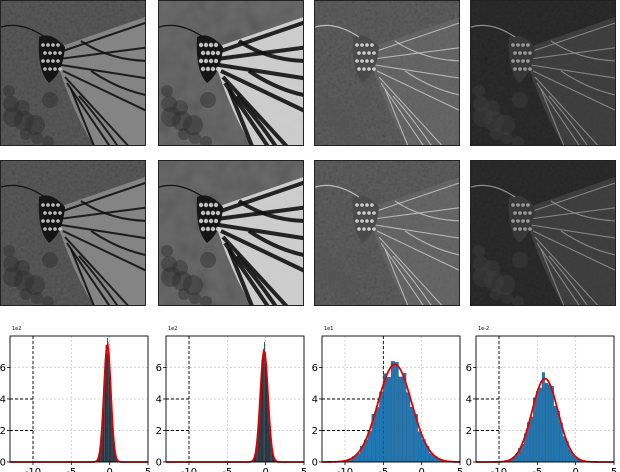 The height and width of the screenshot is (472, 620). Describe the element at coordinates (387, 233) in the screenshot. I see `butterfly-image-r2c3` at that location.